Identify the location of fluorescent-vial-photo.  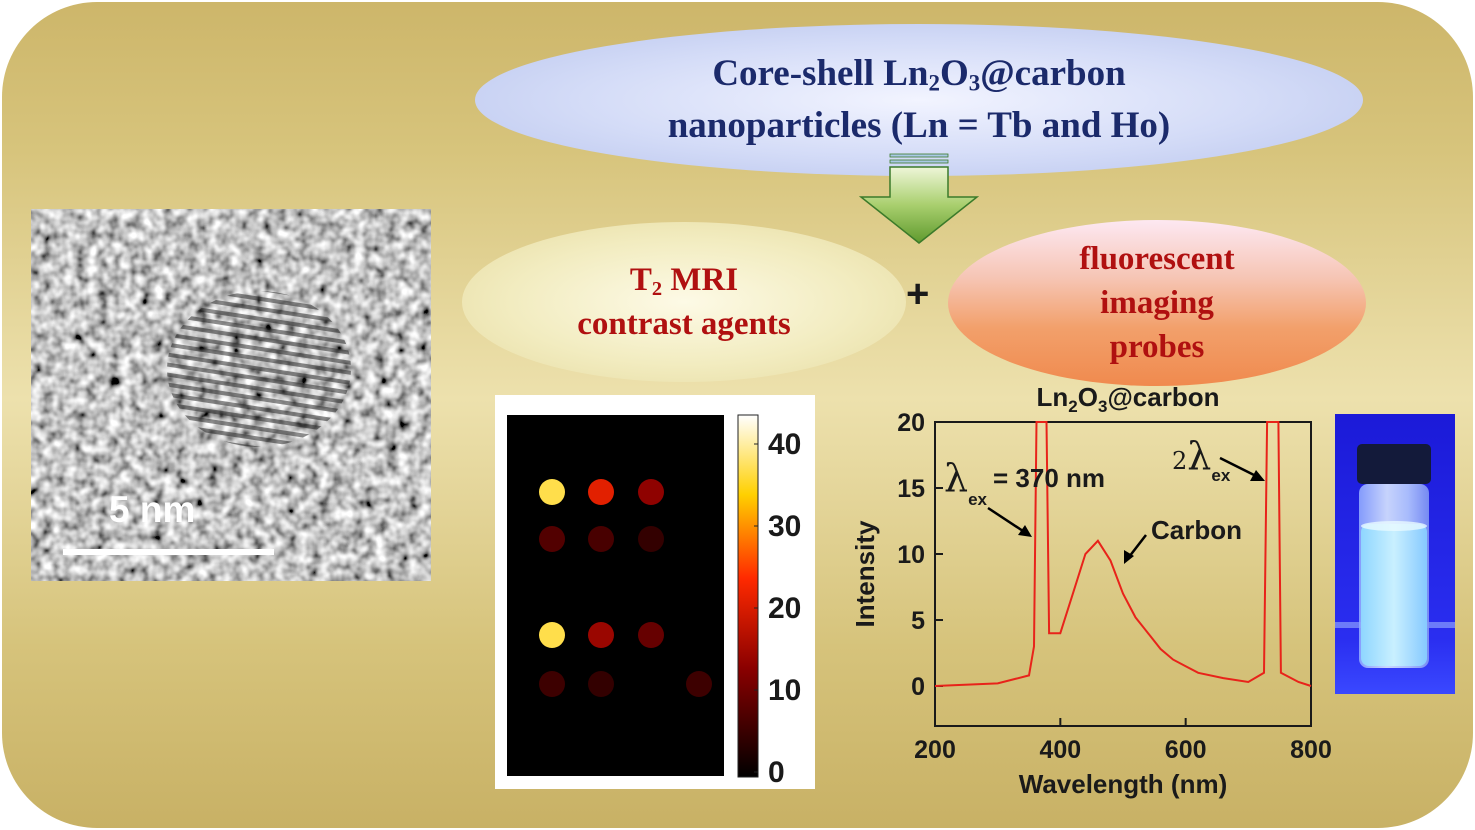
(1395, 554).